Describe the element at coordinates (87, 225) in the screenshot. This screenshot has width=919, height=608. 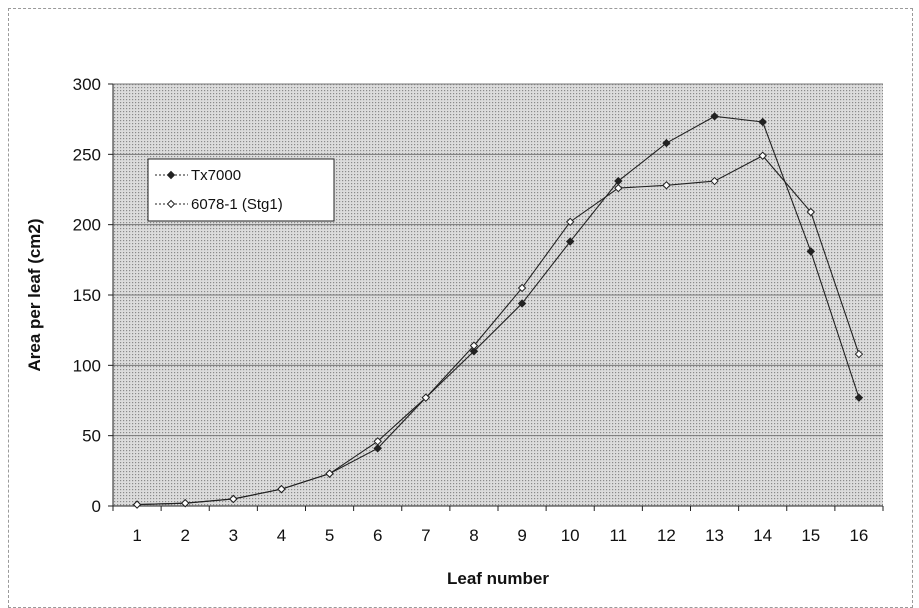
I see `y-tick-label: 200` at that location.